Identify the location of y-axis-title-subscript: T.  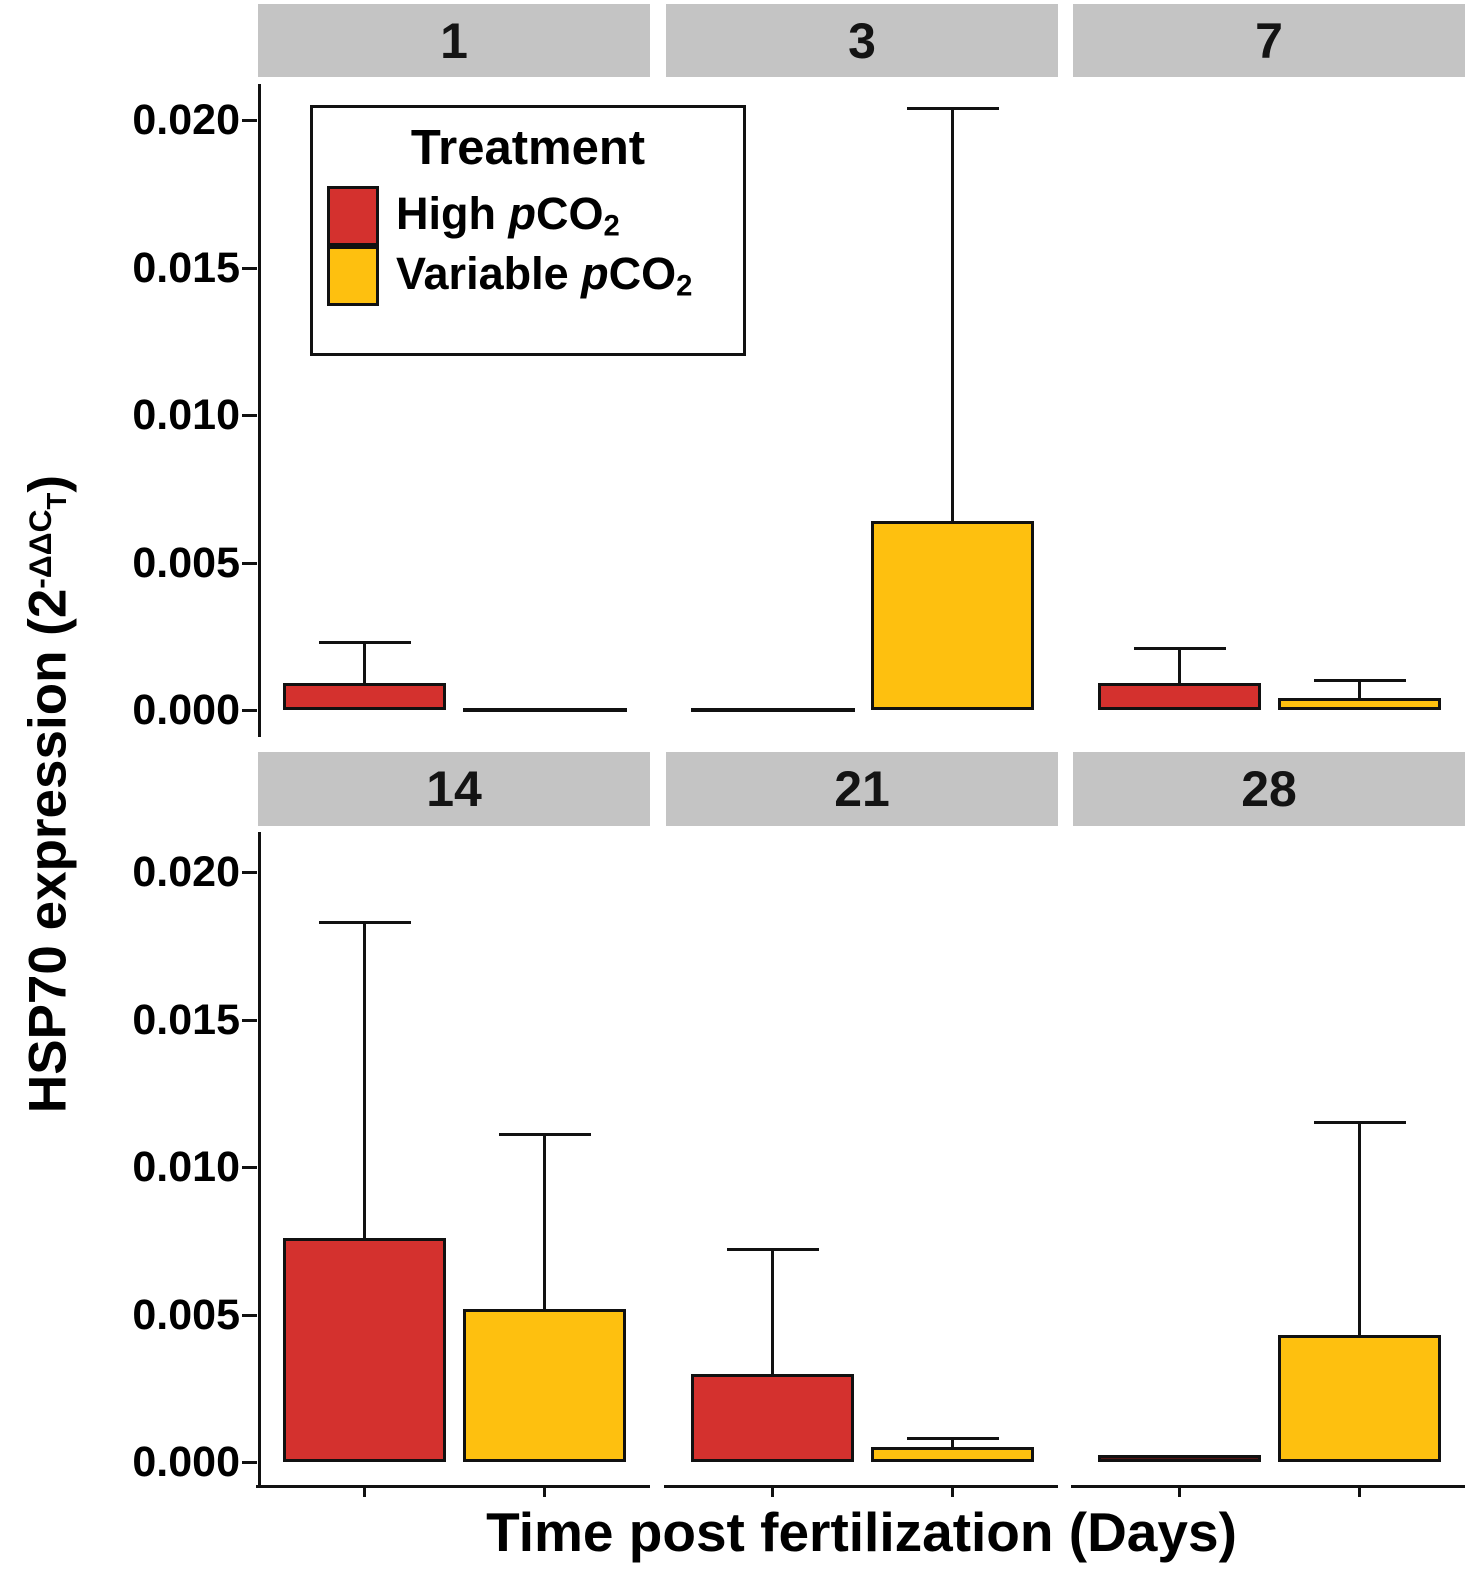
(56, 501).